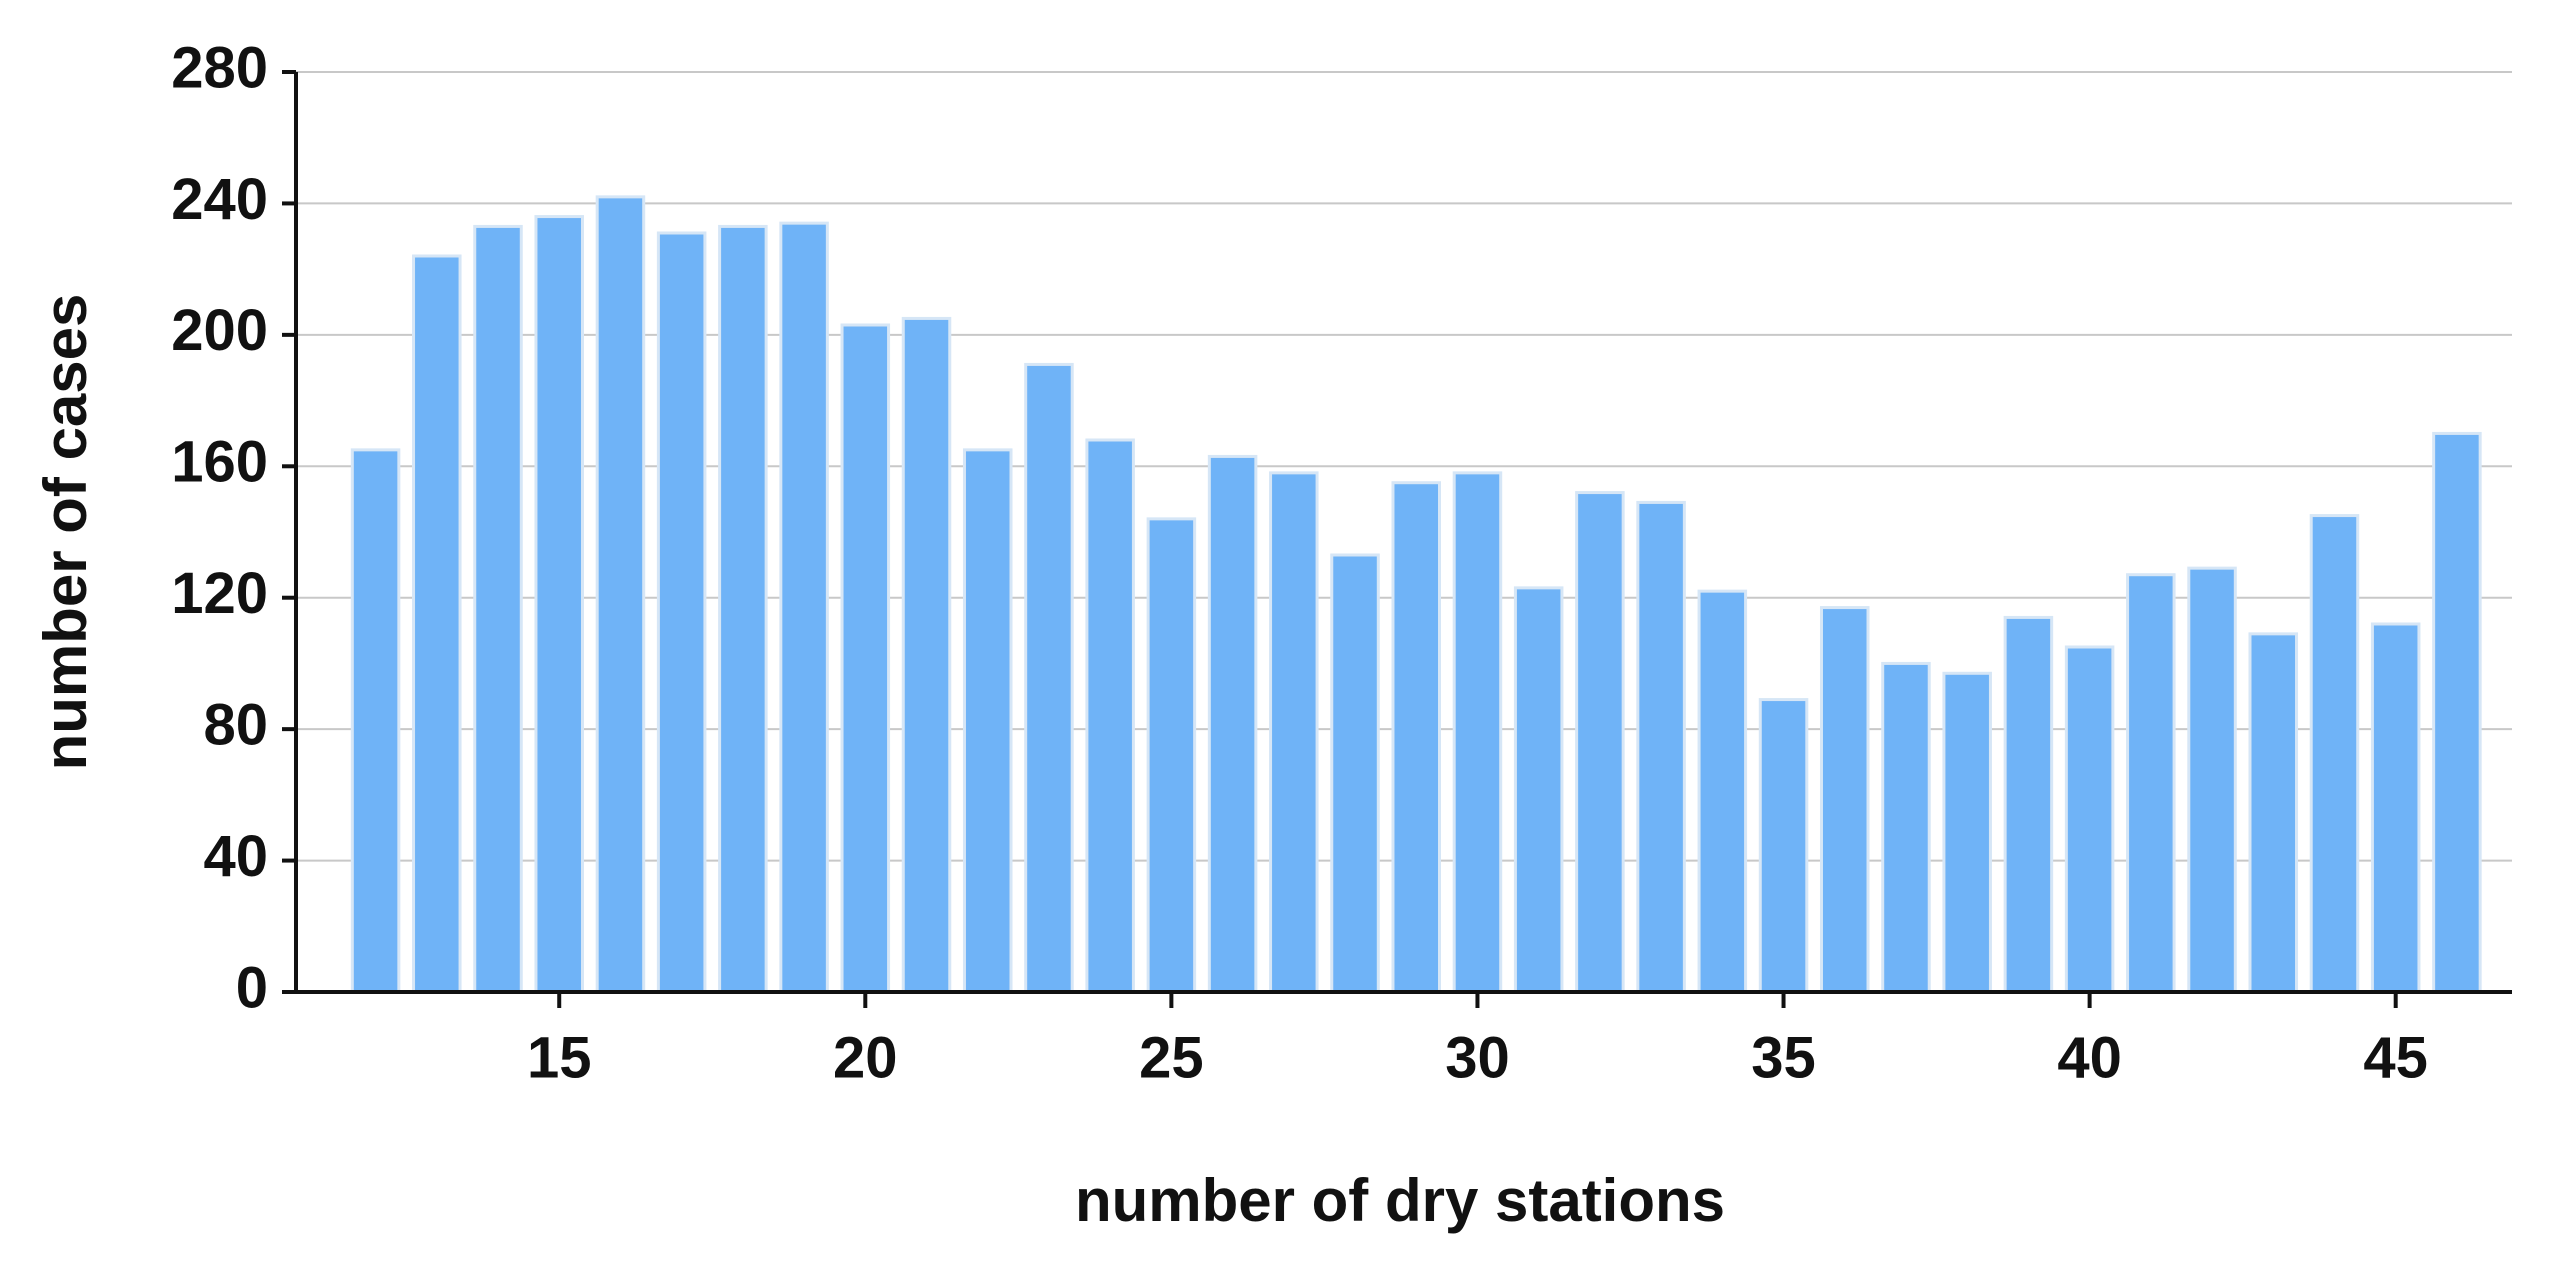 This screenshot has height=1275, width=2558. What do you see at coordinates (2395, 1057) in the screenshot?
I see `x-tick-label: 45` at bounding box center [2395, 1057].